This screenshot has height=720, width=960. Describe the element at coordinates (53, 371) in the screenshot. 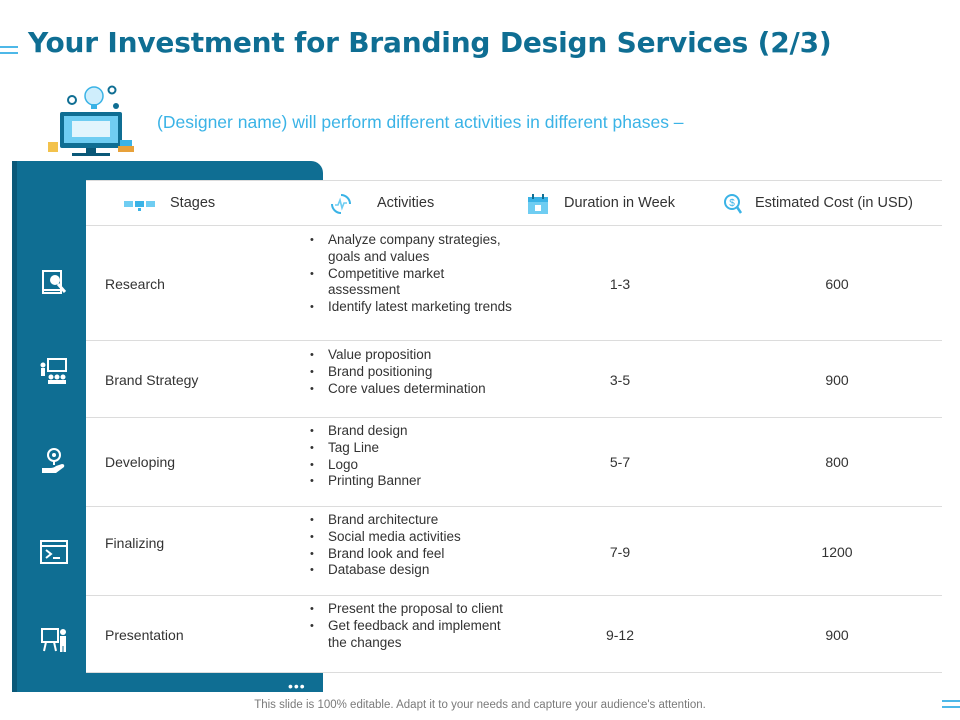

I see `strategy-board-icon` at that location.